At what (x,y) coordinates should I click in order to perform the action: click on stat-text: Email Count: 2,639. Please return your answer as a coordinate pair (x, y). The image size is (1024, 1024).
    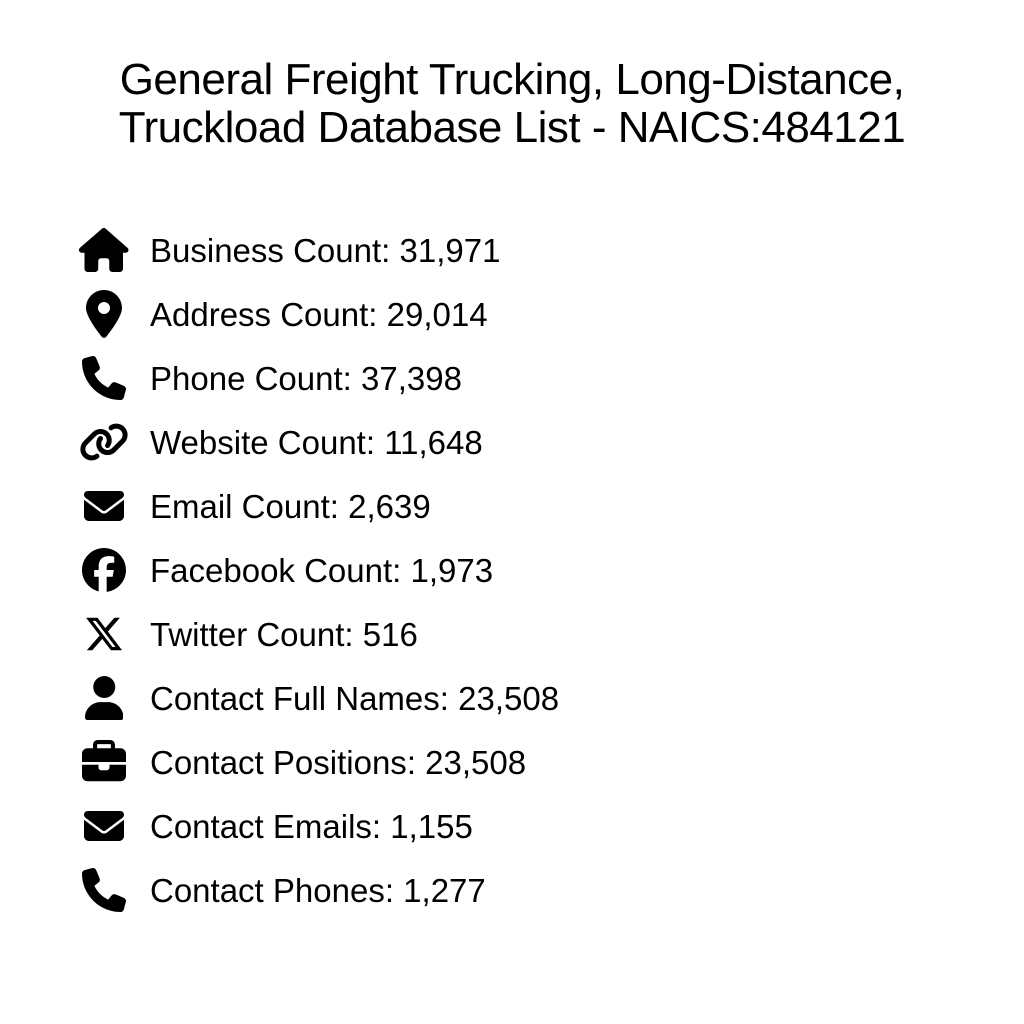
    Looking at the image, I should click on (290, 506).